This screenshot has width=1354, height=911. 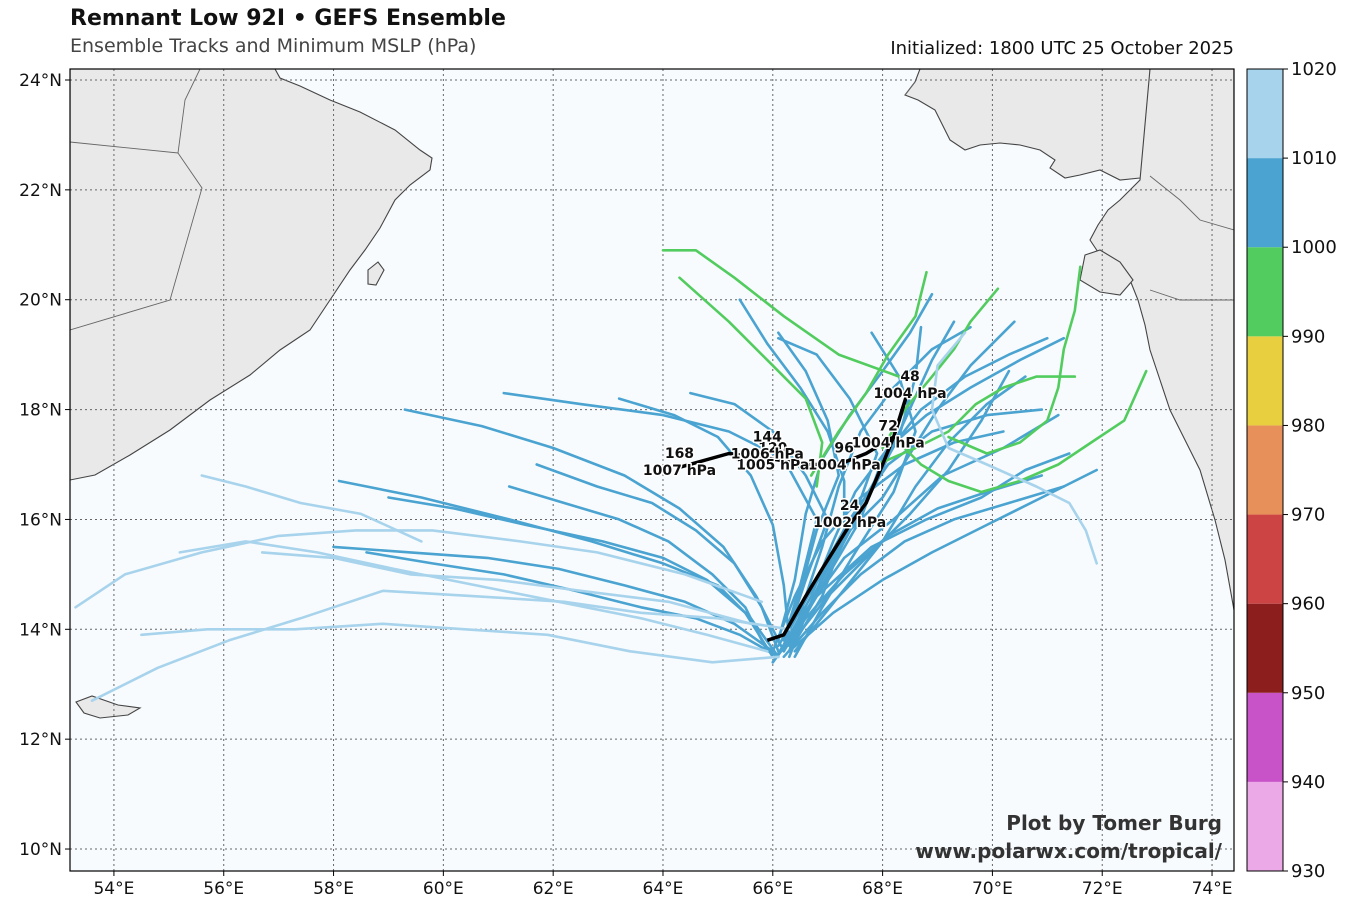 I want to click on credit-line-1: Plot by Tomer Burg, so click(x=1114, y=823).